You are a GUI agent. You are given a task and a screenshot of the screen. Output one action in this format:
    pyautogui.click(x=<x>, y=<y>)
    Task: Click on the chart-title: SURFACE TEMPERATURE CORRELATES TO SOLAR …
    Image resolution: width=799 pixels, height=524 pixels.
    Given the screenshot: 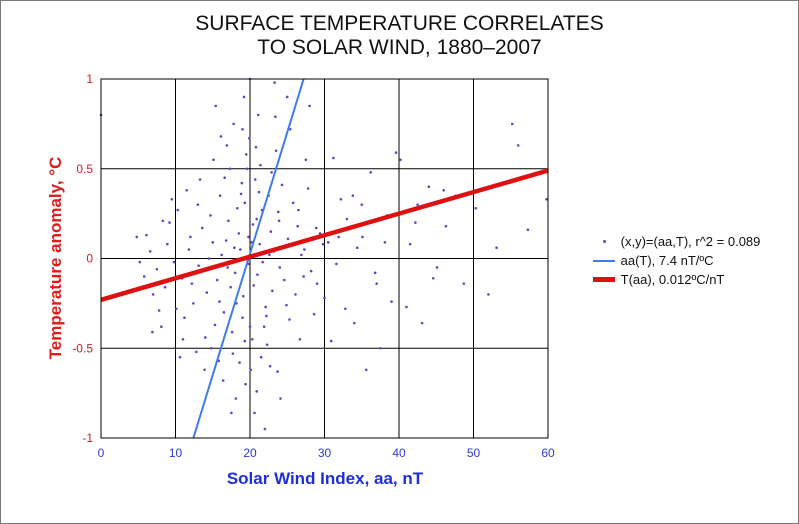 What is the action you would take?
    pyautogui.click(x=399, y=36)
    